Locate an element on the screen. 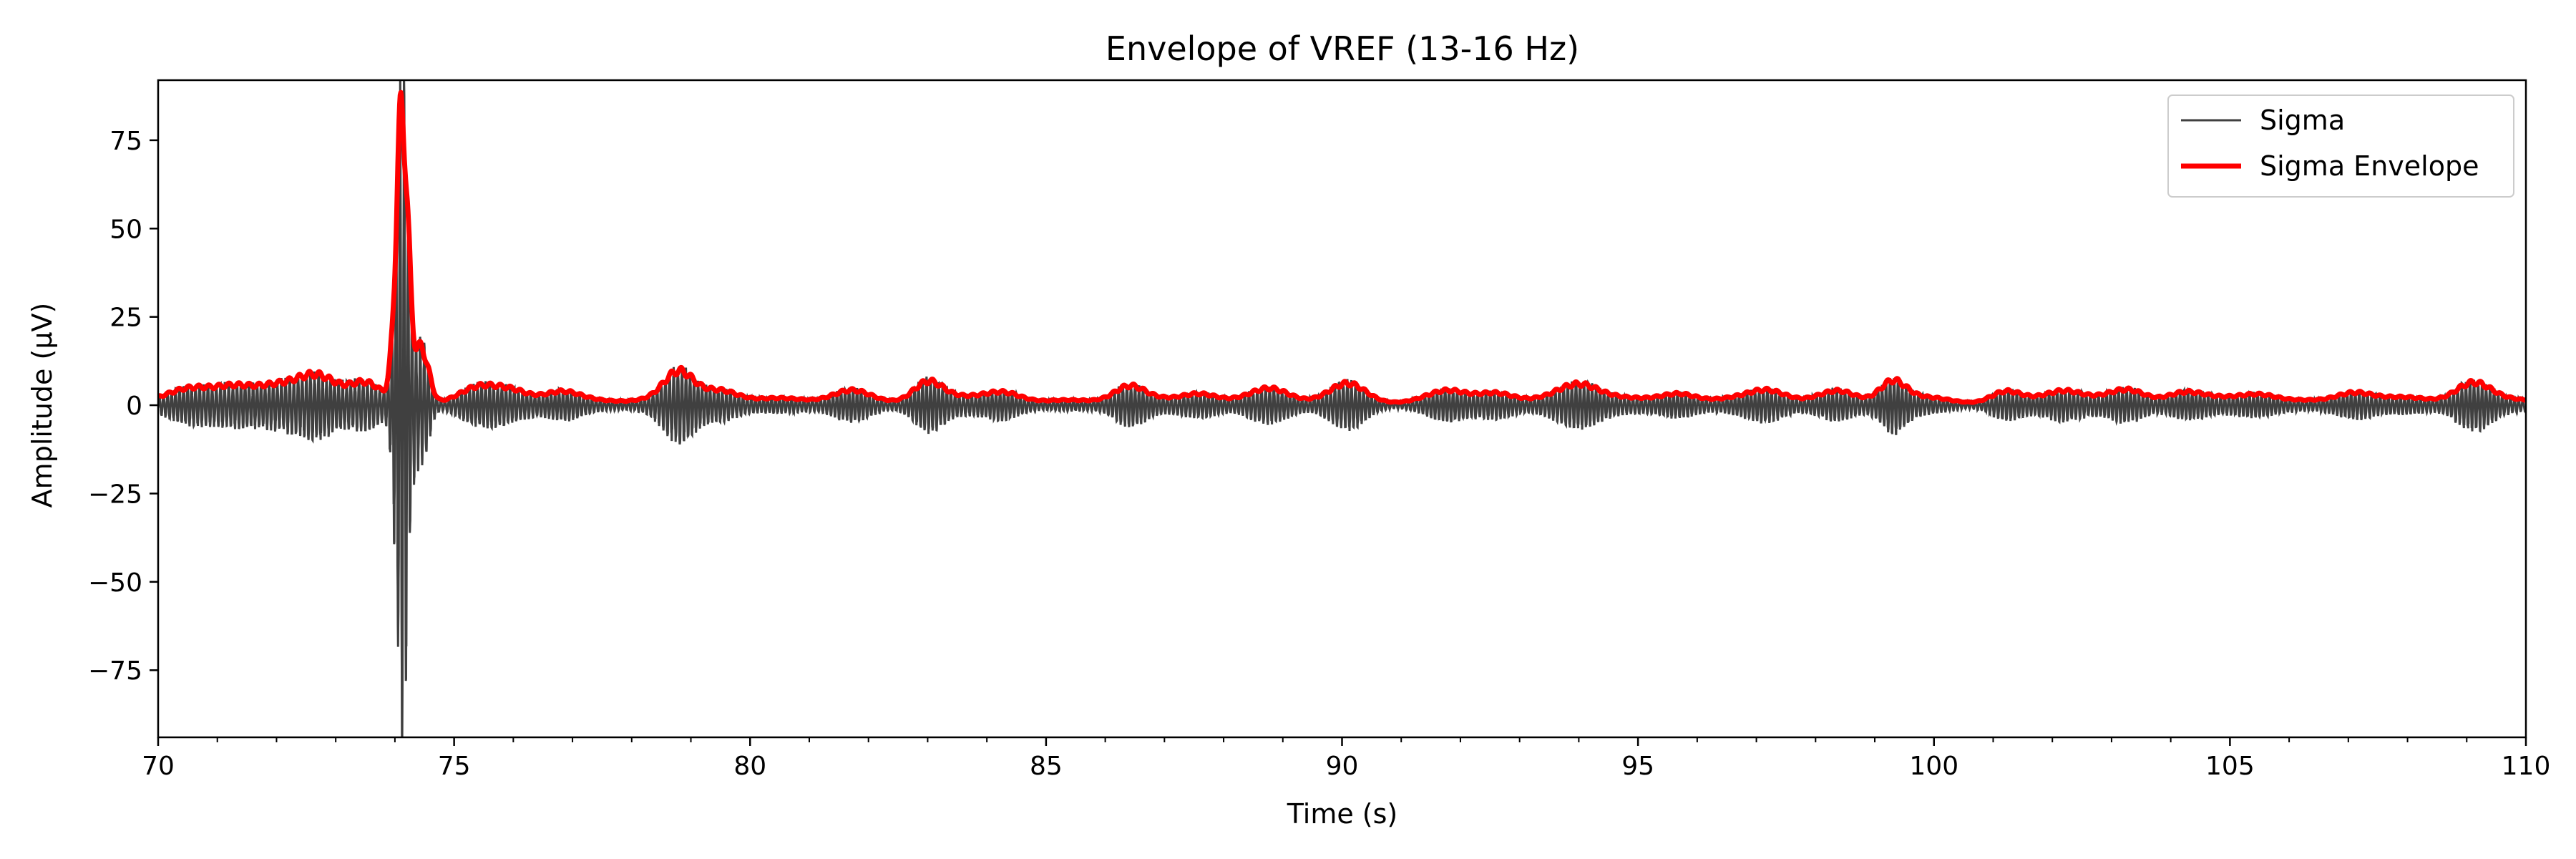 The image size is (2576, 859). x-tick-label: 80 is located at coordinates (749, 766).